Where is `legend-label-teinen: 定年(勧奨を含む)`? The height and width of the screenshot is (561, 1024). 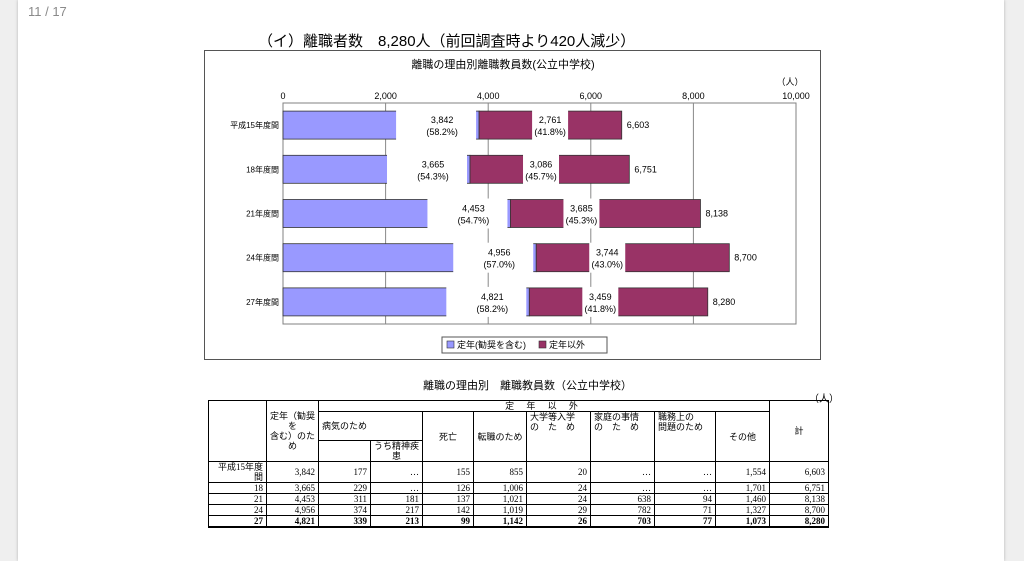 legend-label-teinen: 定年(勧奨を含む) is located at coordinates (491, 344).